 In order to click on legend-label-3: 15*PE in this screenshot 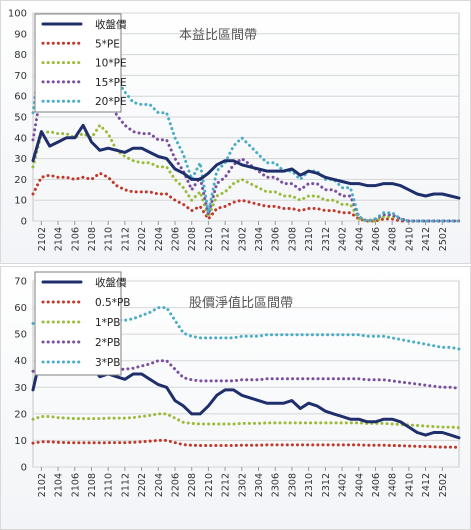, I will do `click(111, 83)`.